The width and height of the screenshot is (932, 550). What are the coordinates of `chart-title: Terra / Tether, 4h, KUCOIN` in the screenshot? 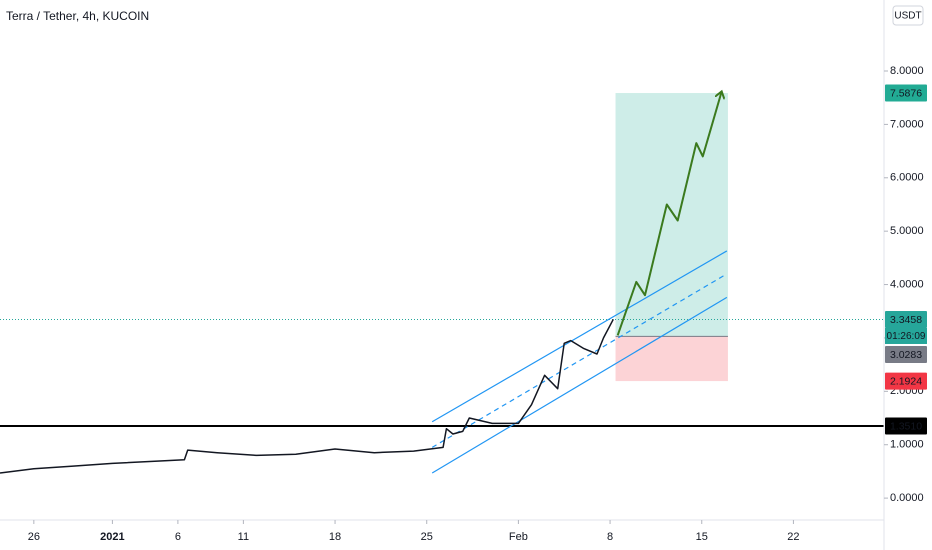 It's located at (77, 16).